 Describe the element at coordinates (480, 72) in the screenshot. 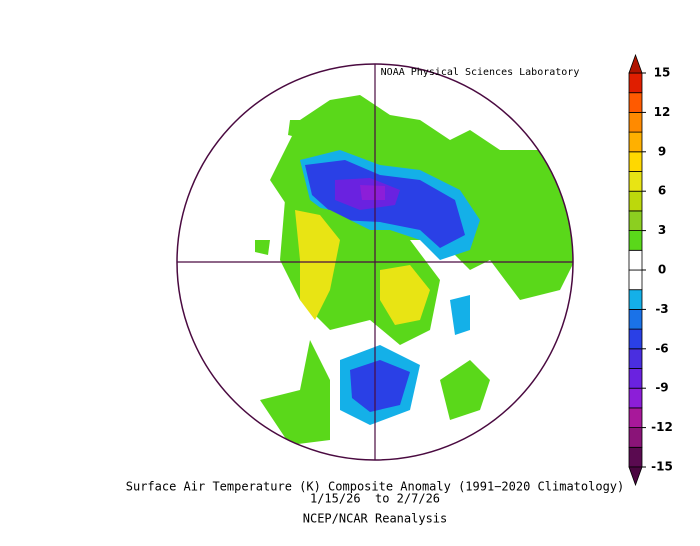

I see `credit: NOAA Physical Sciences Laboratory` at that location.